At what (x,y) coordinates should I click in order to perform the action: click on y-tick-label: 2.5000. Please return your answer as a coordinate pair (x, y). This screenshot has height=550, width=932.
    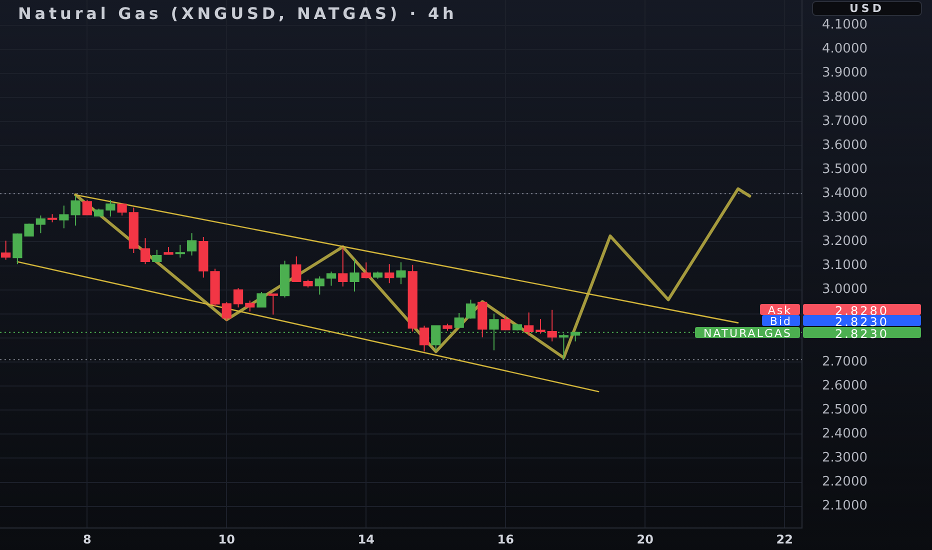
    Looking at the image, I should click on (845, 410).